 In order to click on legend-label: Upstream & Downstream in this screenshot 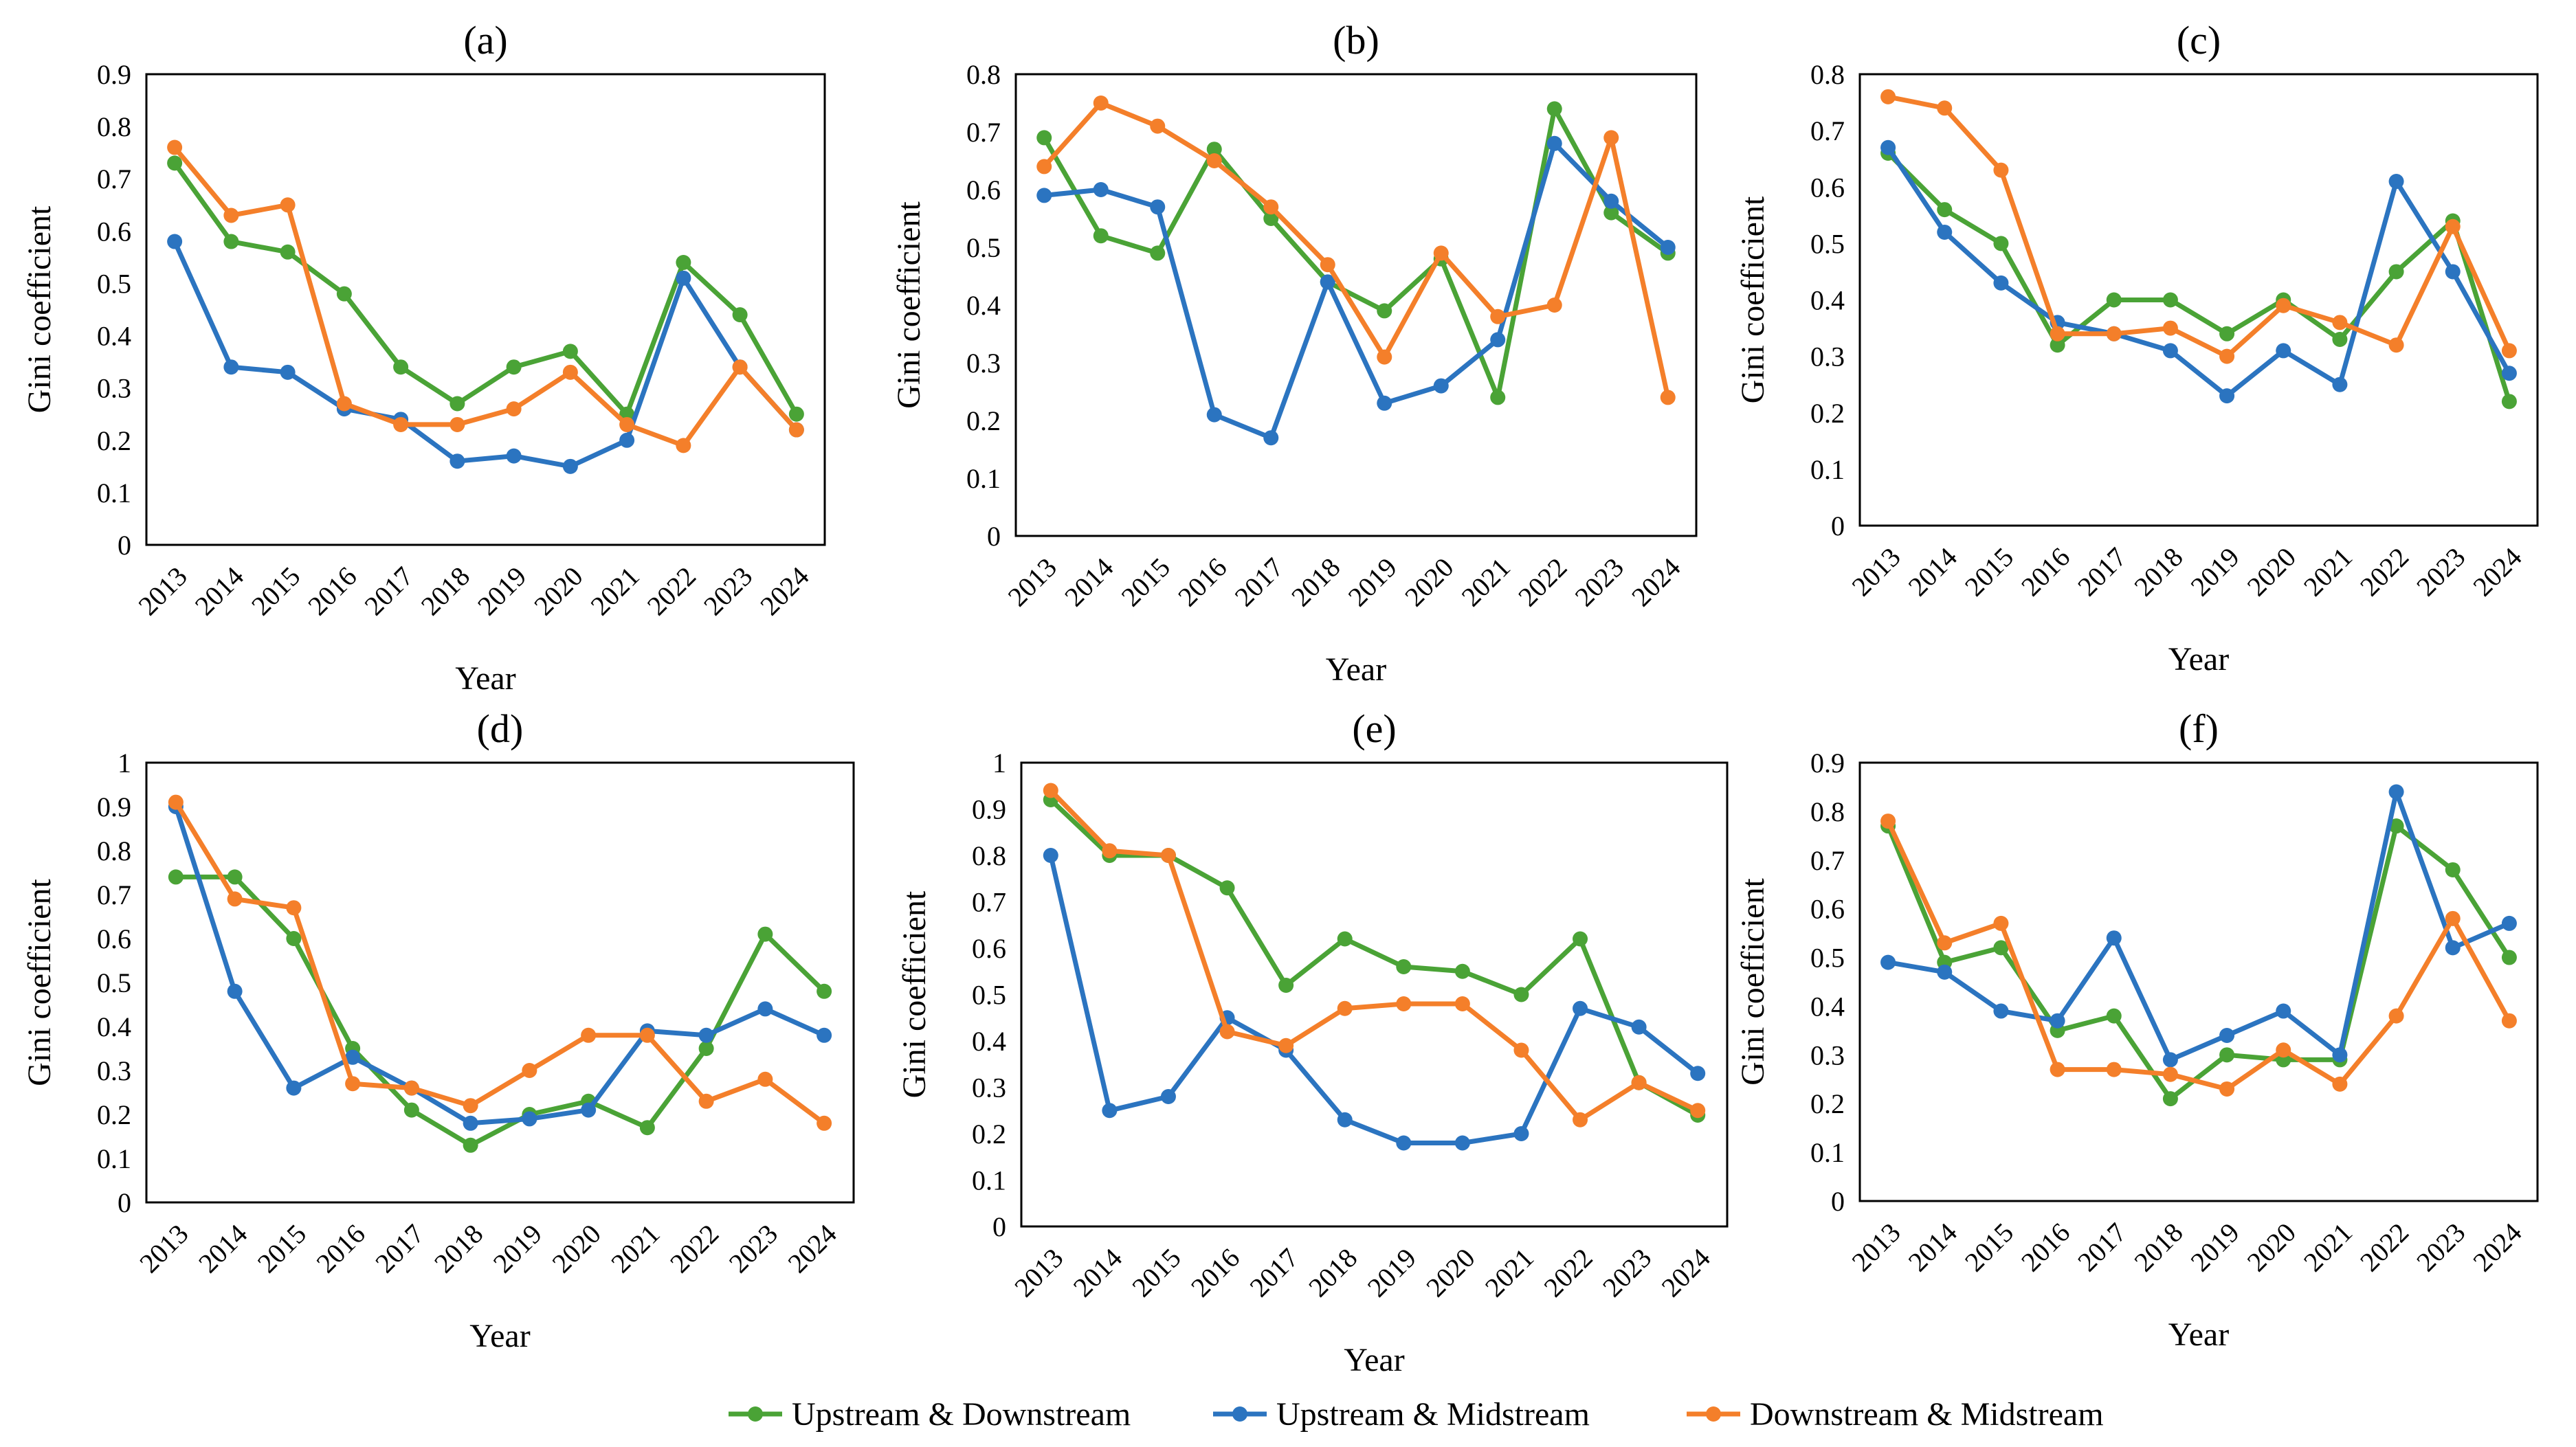, I will do `click(961, 1414)`.